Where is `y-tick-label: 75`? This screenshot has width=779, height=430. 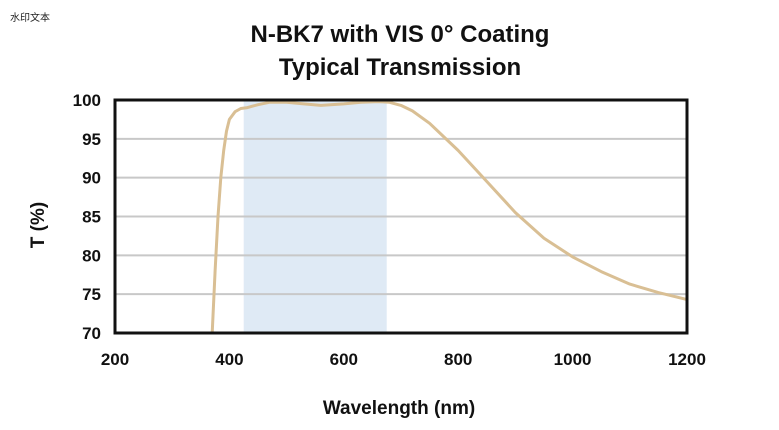 y-tick-label: 75 is located at coordinates (91, 294).